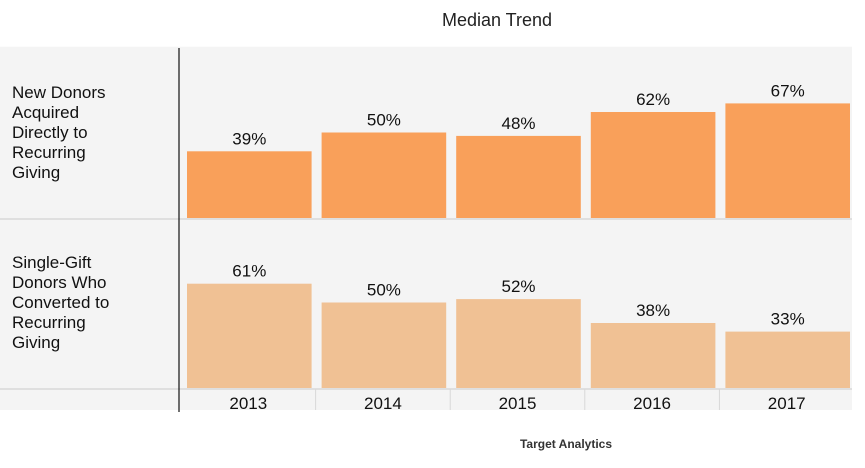 Image resolution: width=865 pixels, height=468 pixels. What do you see at coordinates (249, 335) in the screenshot?
I see `bar-single-gift-2013` at bounding box center [249, 335].